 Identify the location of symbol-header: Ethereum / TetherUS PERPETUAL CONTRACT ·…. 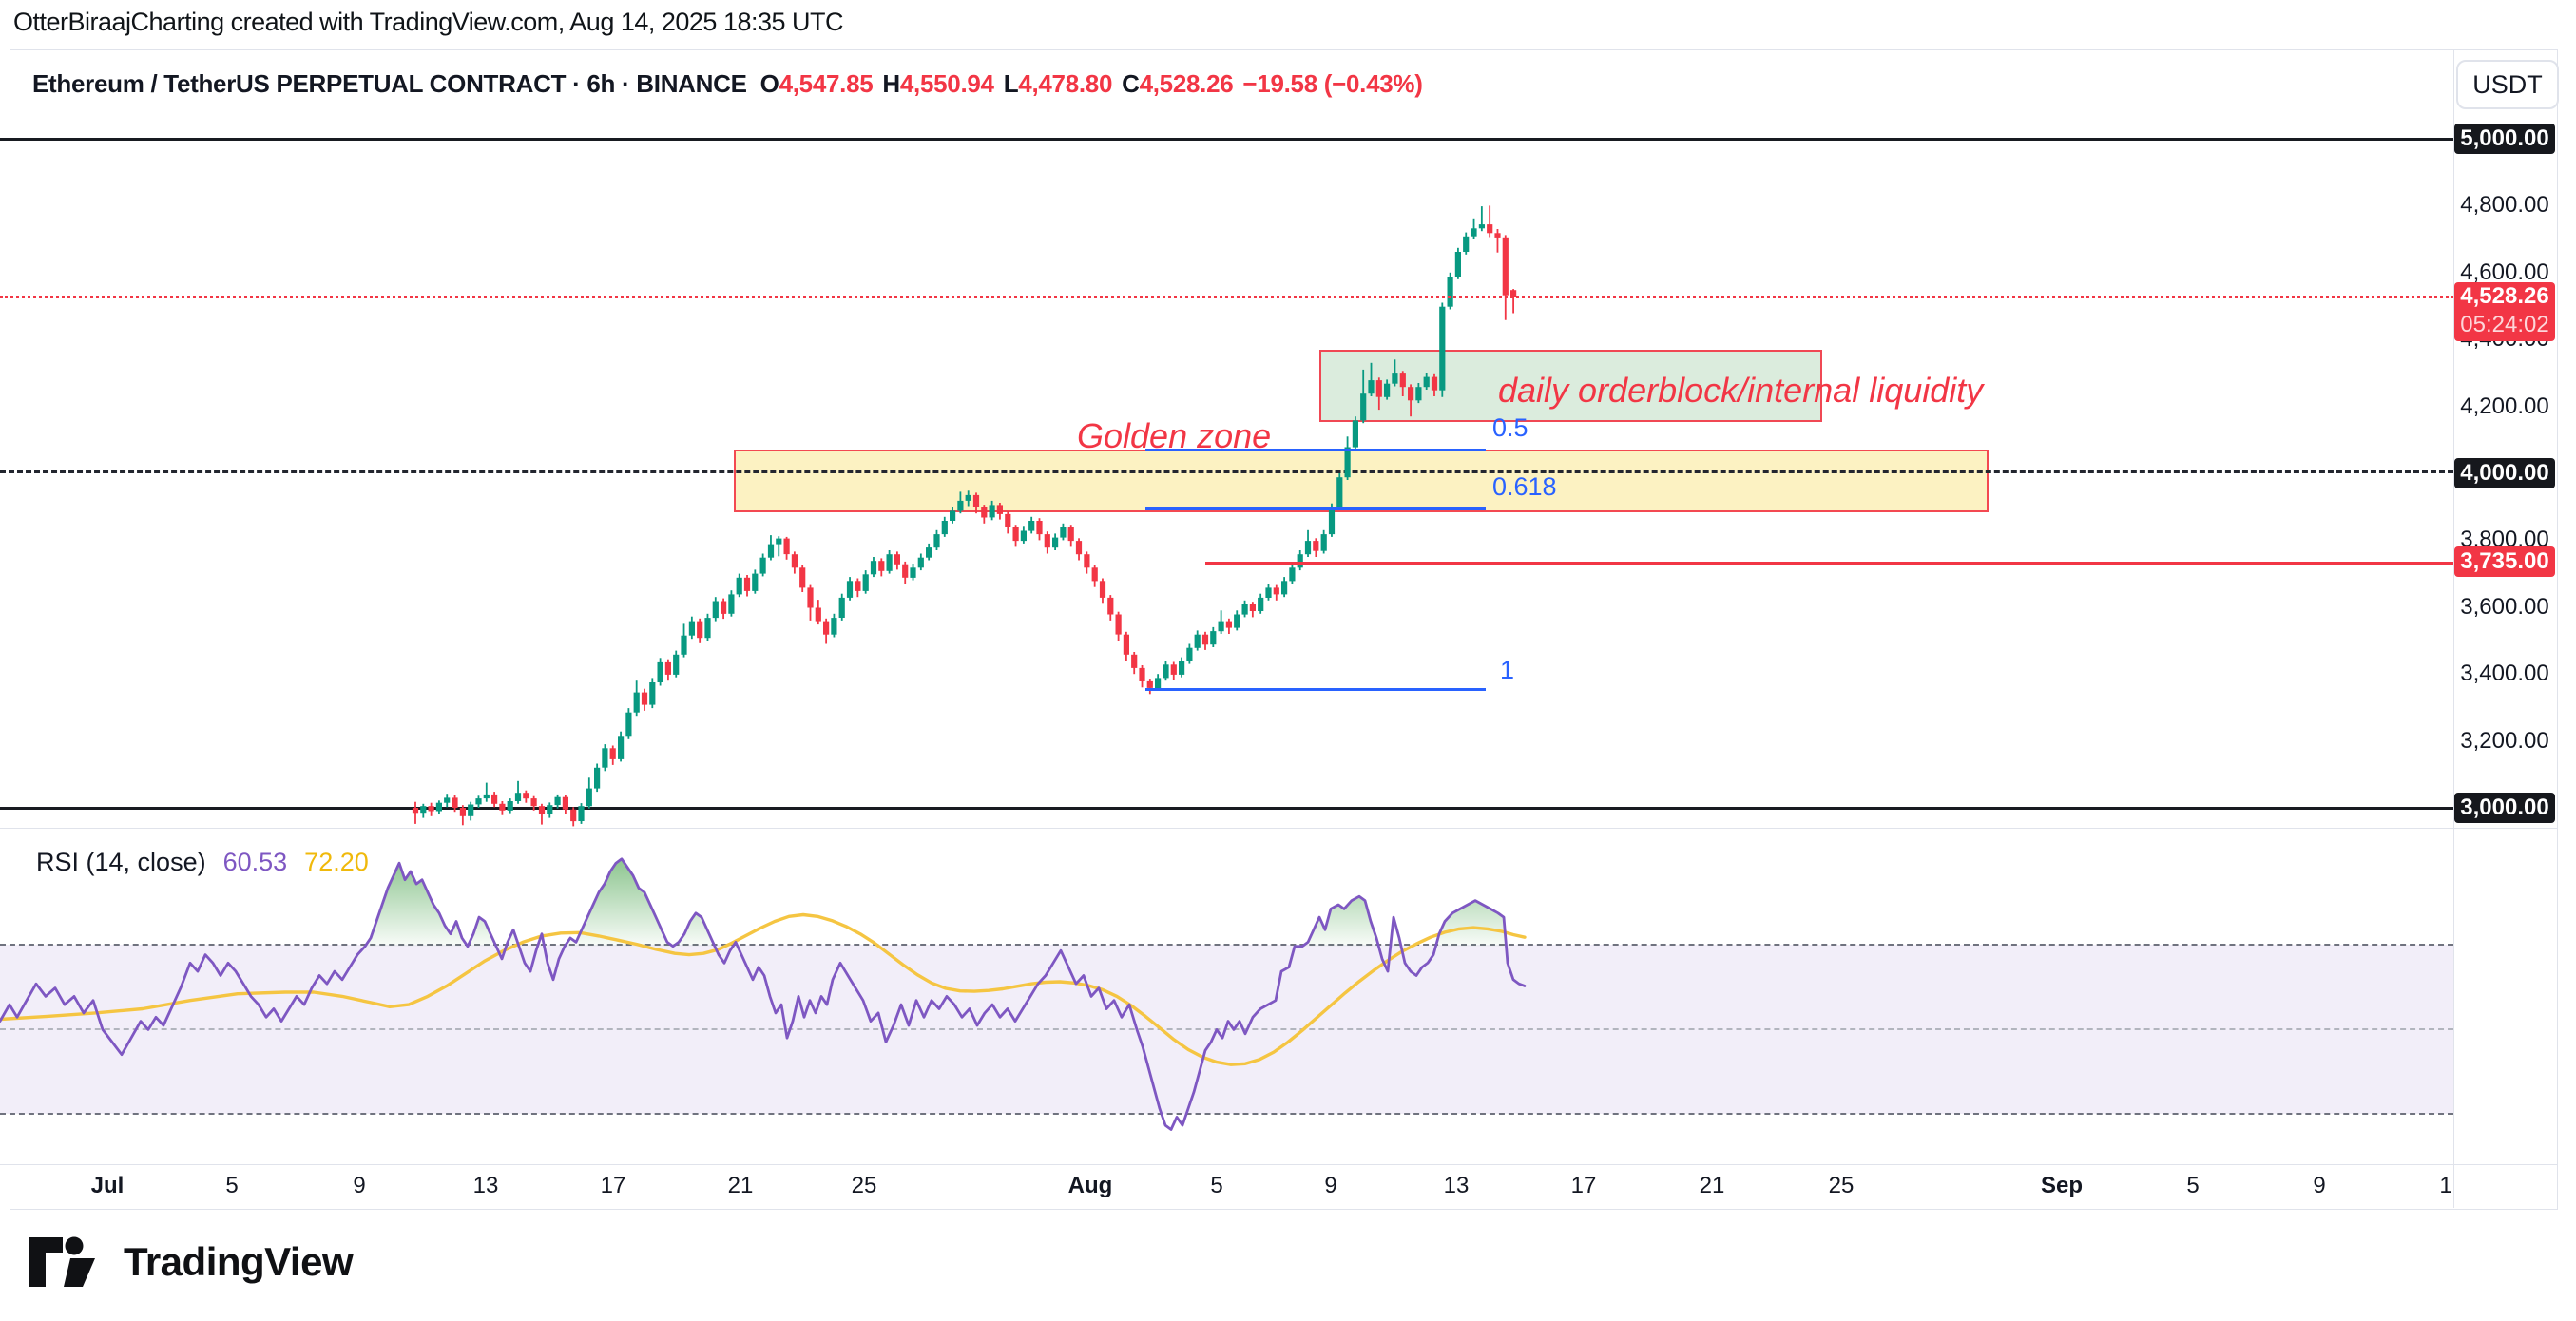
(727, 84).